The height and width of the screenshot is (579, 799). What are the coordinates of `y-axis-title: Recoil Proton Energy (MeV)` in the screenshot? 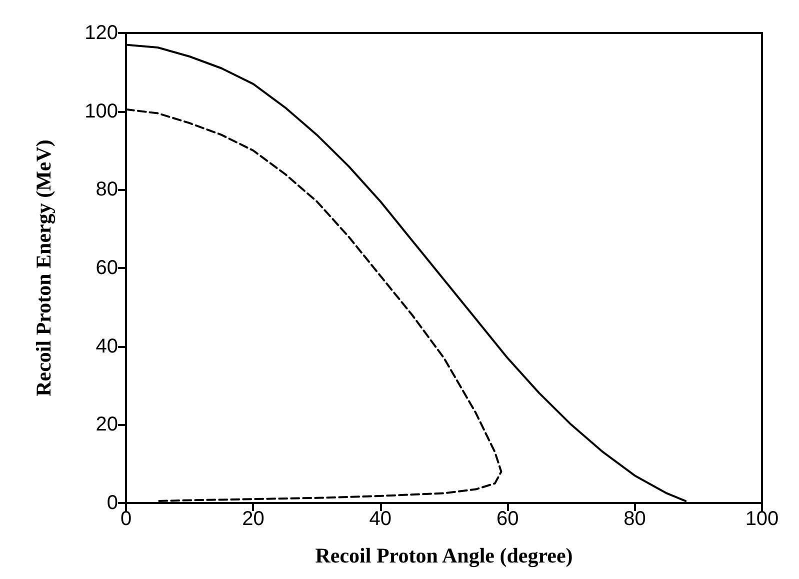 It's located at (44, 268).